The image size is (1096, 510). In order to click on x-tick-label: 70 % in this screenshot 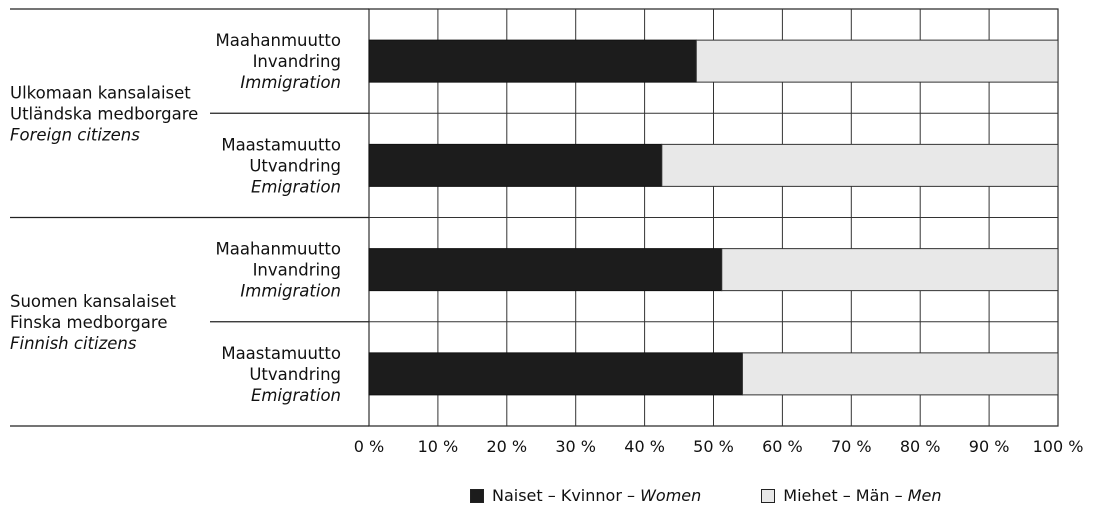, I will do `click(851, 446)`.